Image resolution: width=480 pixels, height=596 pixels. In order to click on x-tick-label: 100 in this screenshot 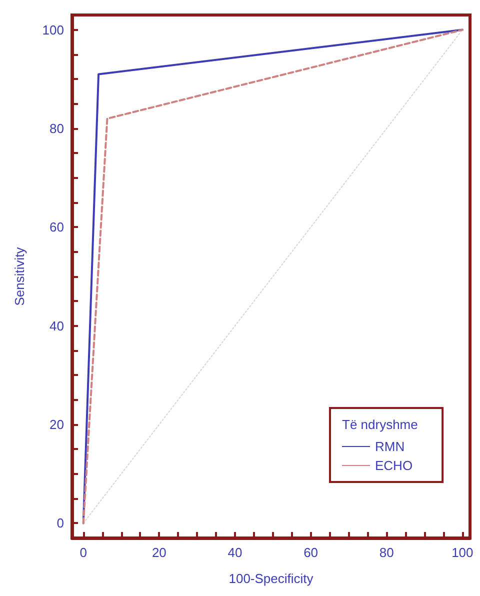, I will do `click(463, 552)`.